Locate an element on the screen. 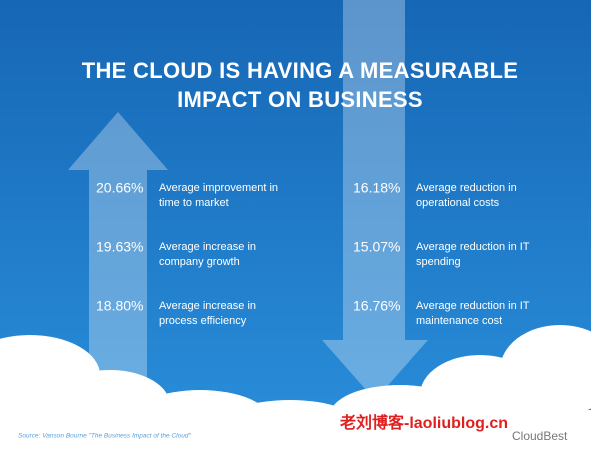  stat-description: time to market is located at coordinates (194, 203).